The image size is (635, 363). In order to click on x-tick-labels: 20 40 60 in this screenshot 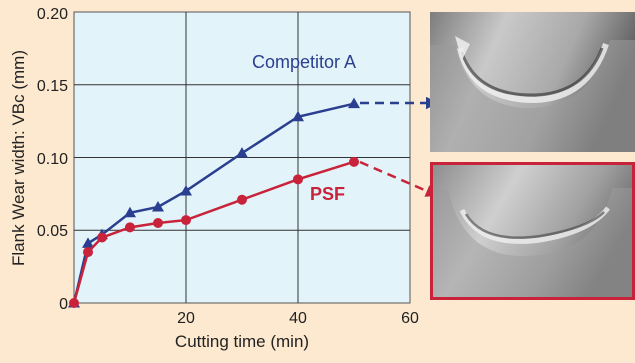, I will do `click(298, 318)`.